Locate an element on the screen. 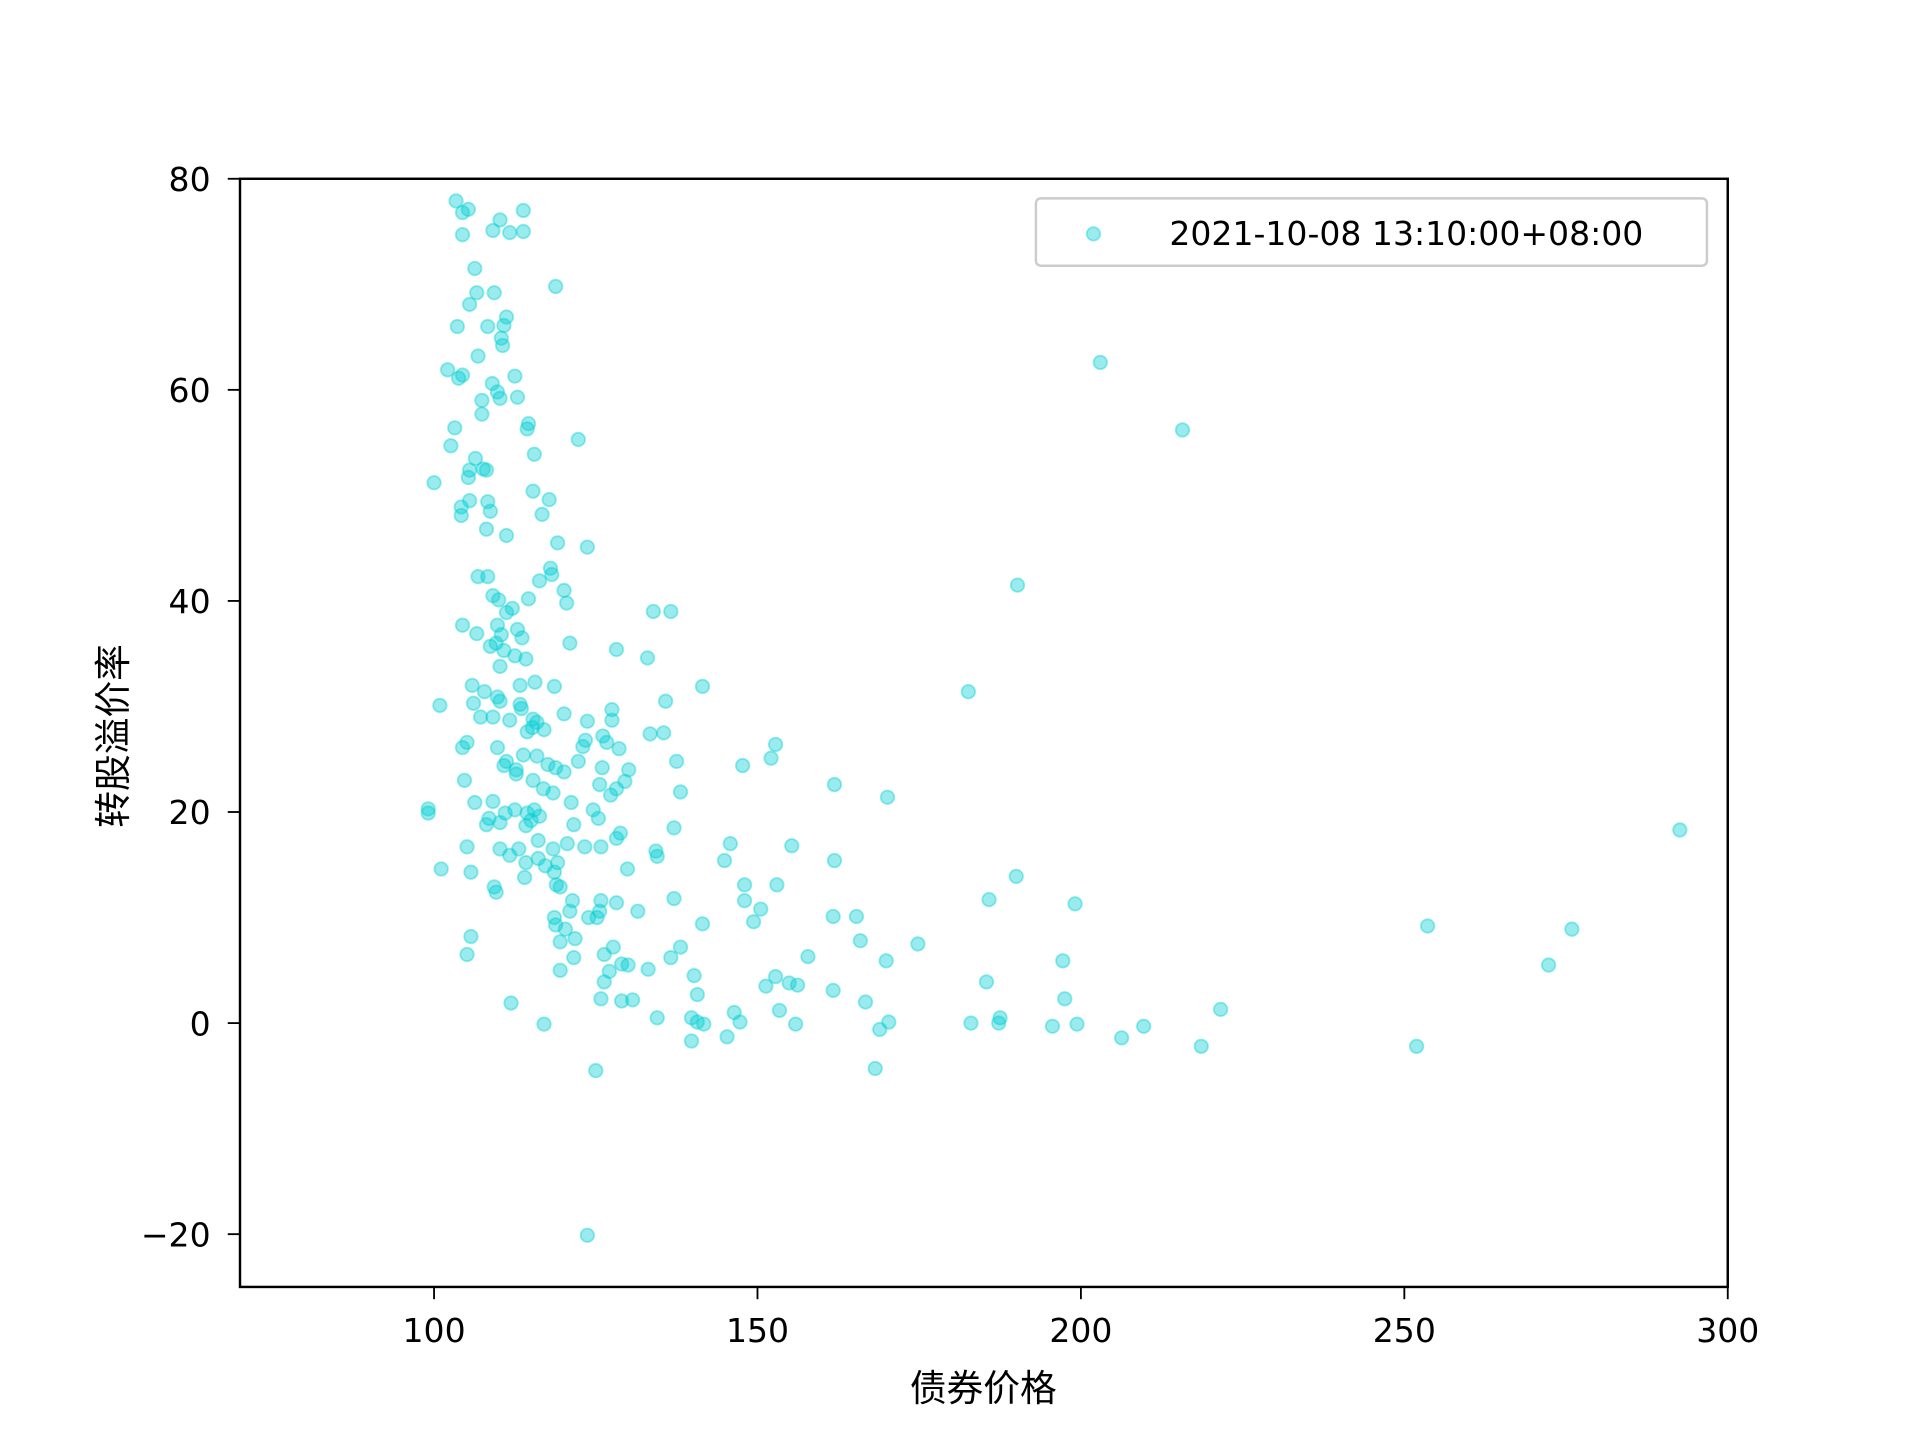  x-axis-label: 债券价格 is located at coordinates (983, 1388).